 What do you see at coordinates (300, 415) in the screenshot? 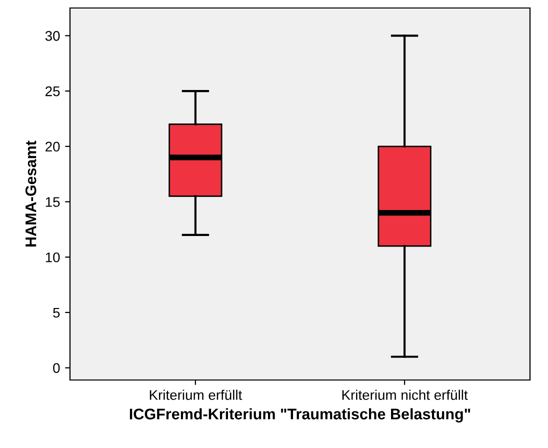
I see `x-axis-title: ICGFremd-Kriterium "Traumatische Belastung"` at bounding box center [300, 415].